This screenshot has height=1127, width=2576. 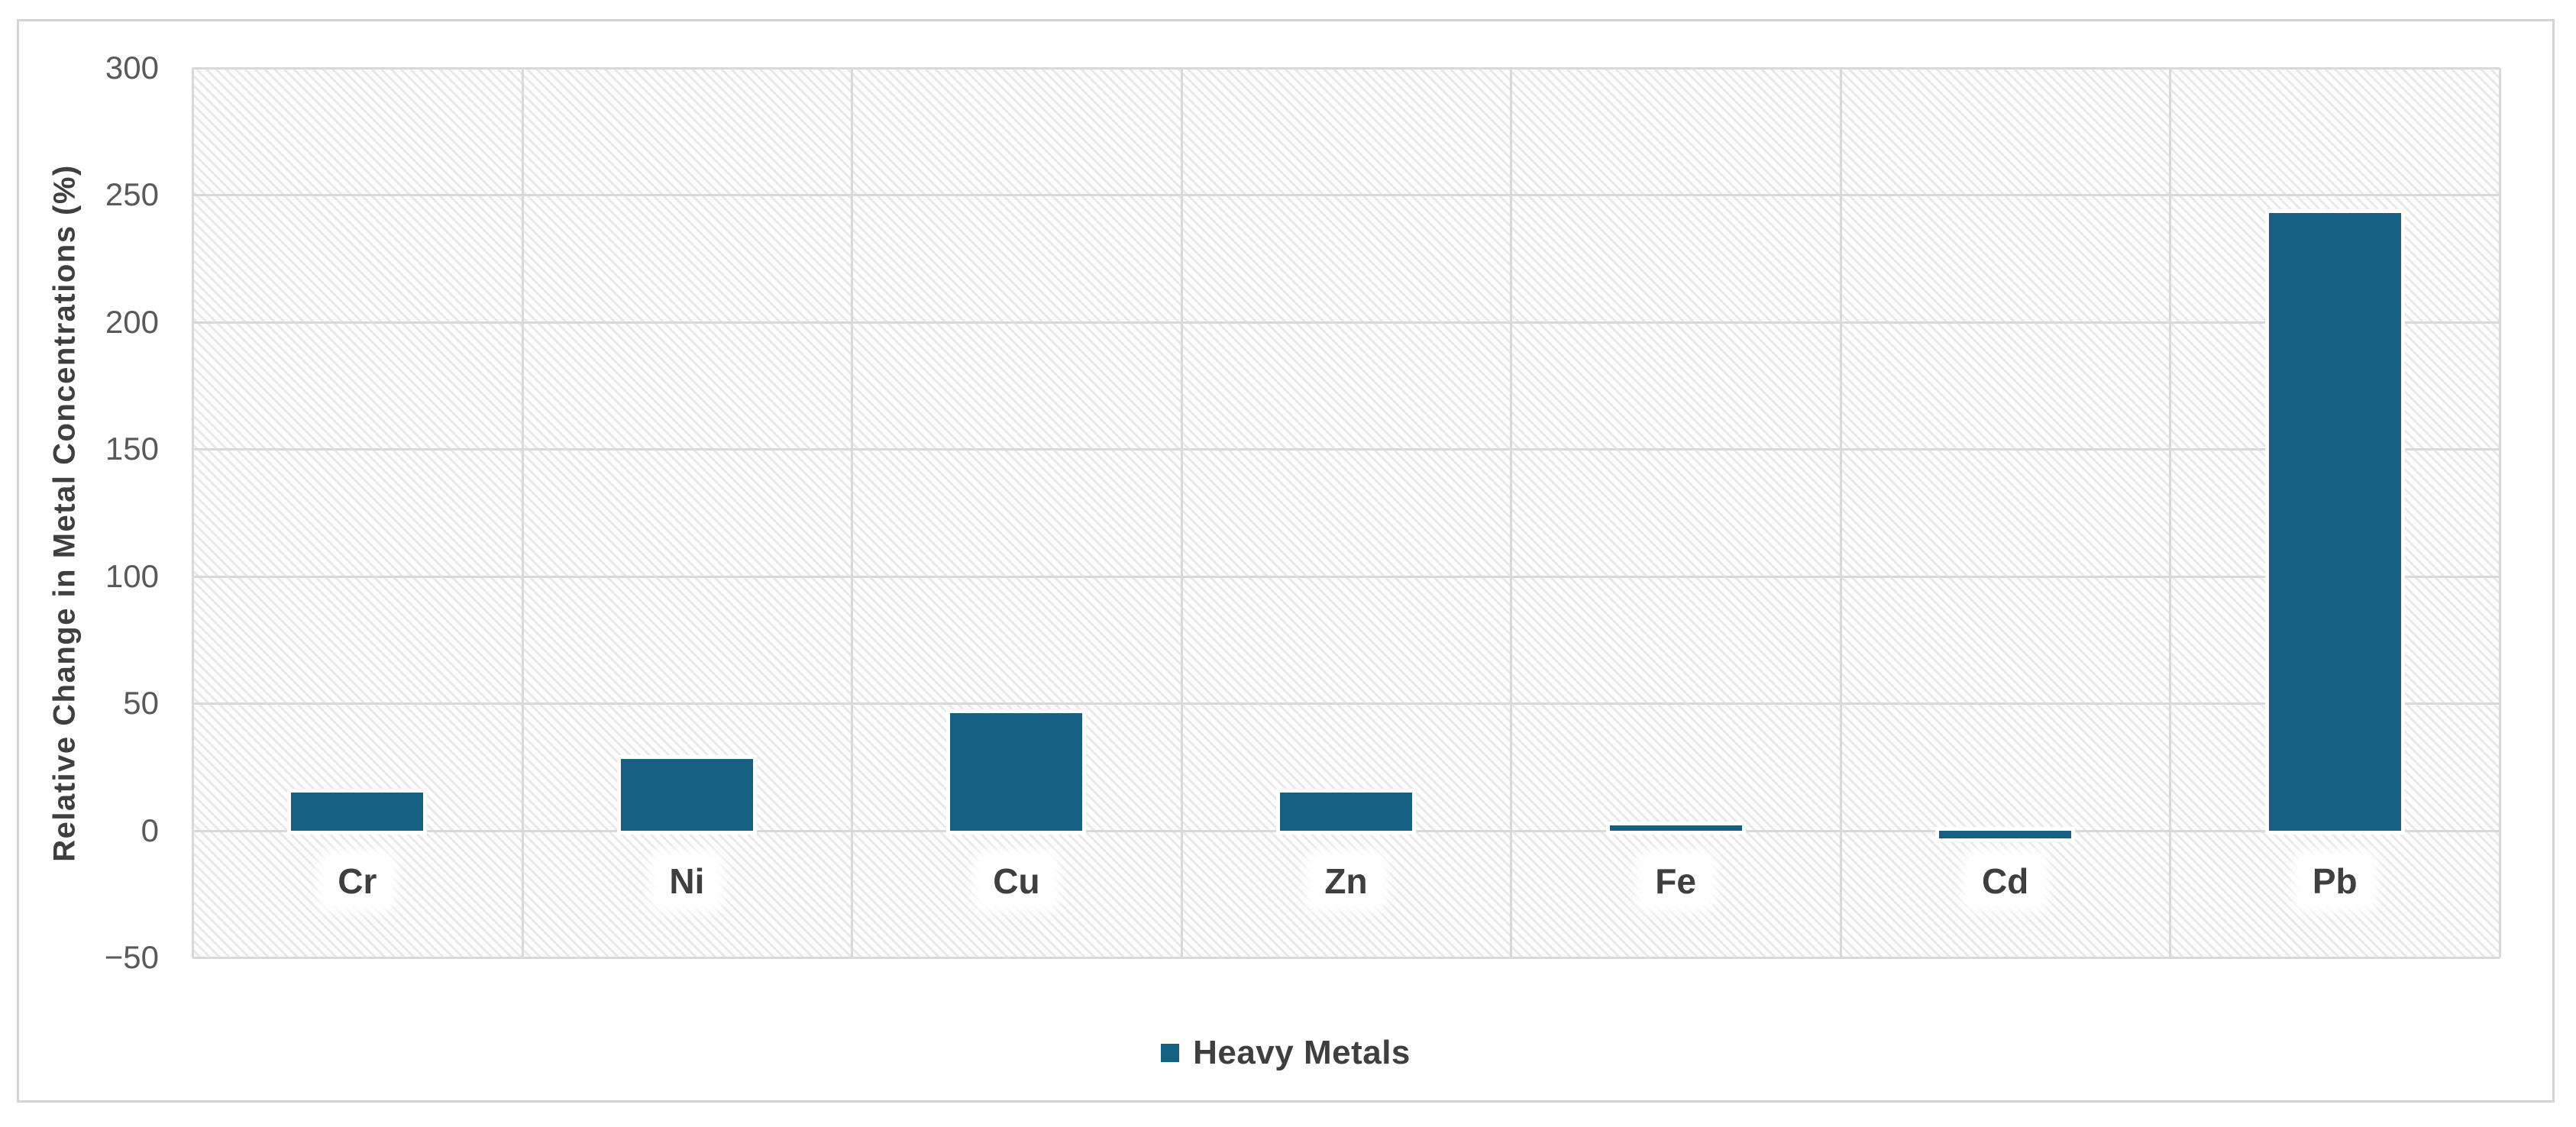 What do you see at coordinates (1302, 1052) in the screenshot?
I see `legend-label: Heavy Metals` at bounding box center [1302, 1052].